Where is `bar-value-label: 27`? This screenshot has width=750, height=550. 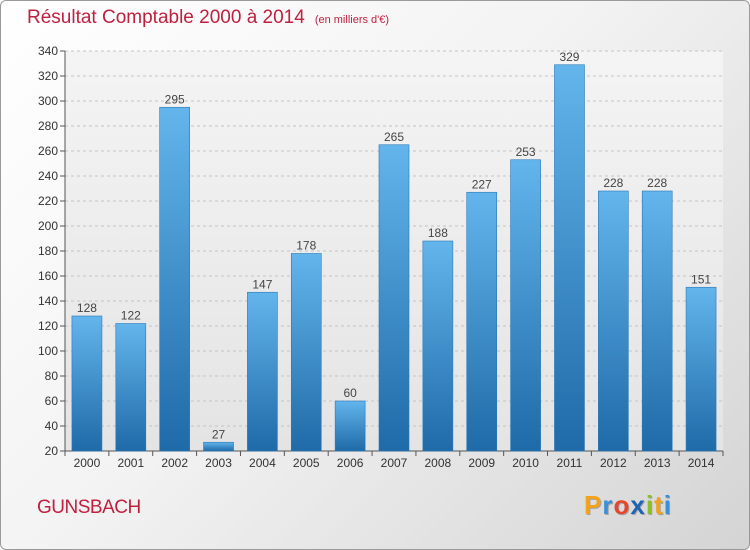
bar-value-label: 27 is located at coordinates (219, 434).